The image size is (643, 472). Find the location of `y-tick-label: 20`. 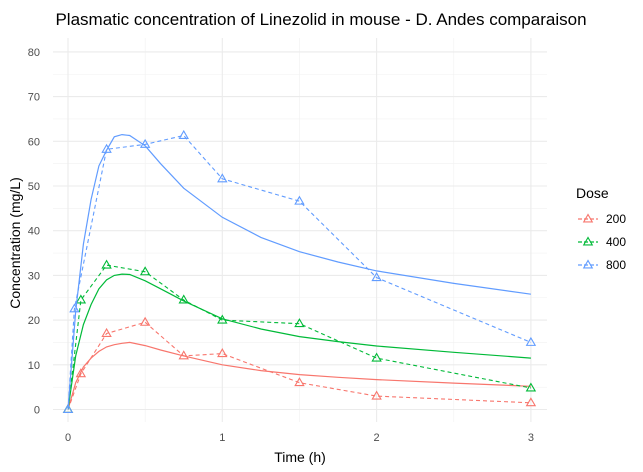

y-tick-label: 20 is located at coordinates (34, 321).